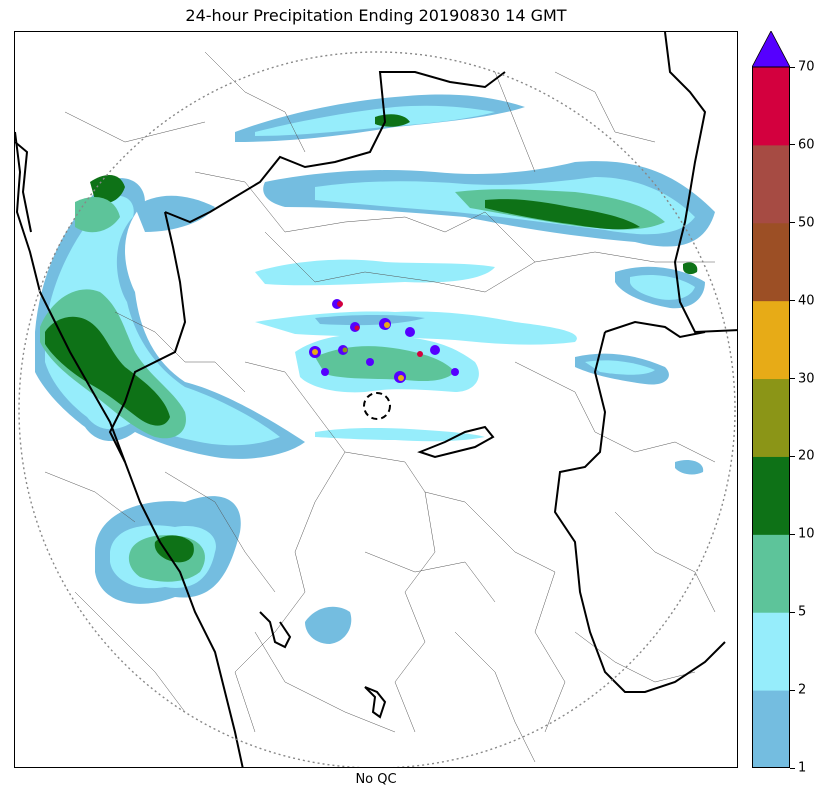 The width and height of the screenshot is (825, 797). I want to click on colorbar-tick-label: 50, so click(806, 223).